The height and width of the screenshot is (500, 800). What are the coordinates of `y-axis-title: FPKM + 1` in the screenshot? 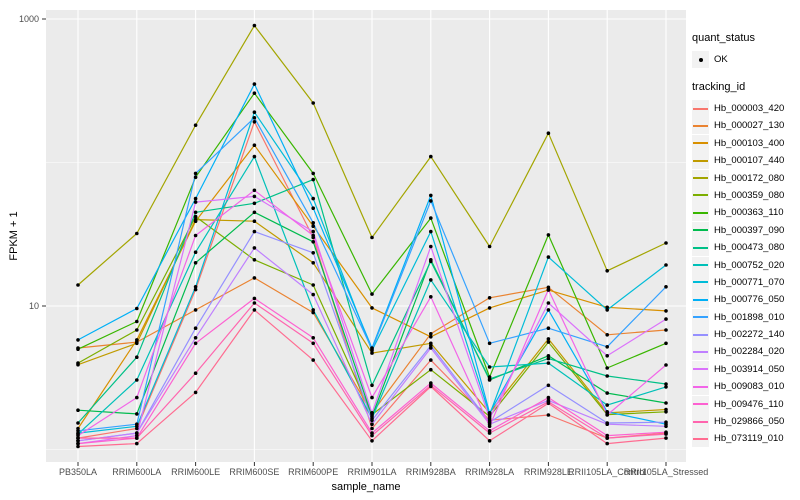 It's located at (14, 236).